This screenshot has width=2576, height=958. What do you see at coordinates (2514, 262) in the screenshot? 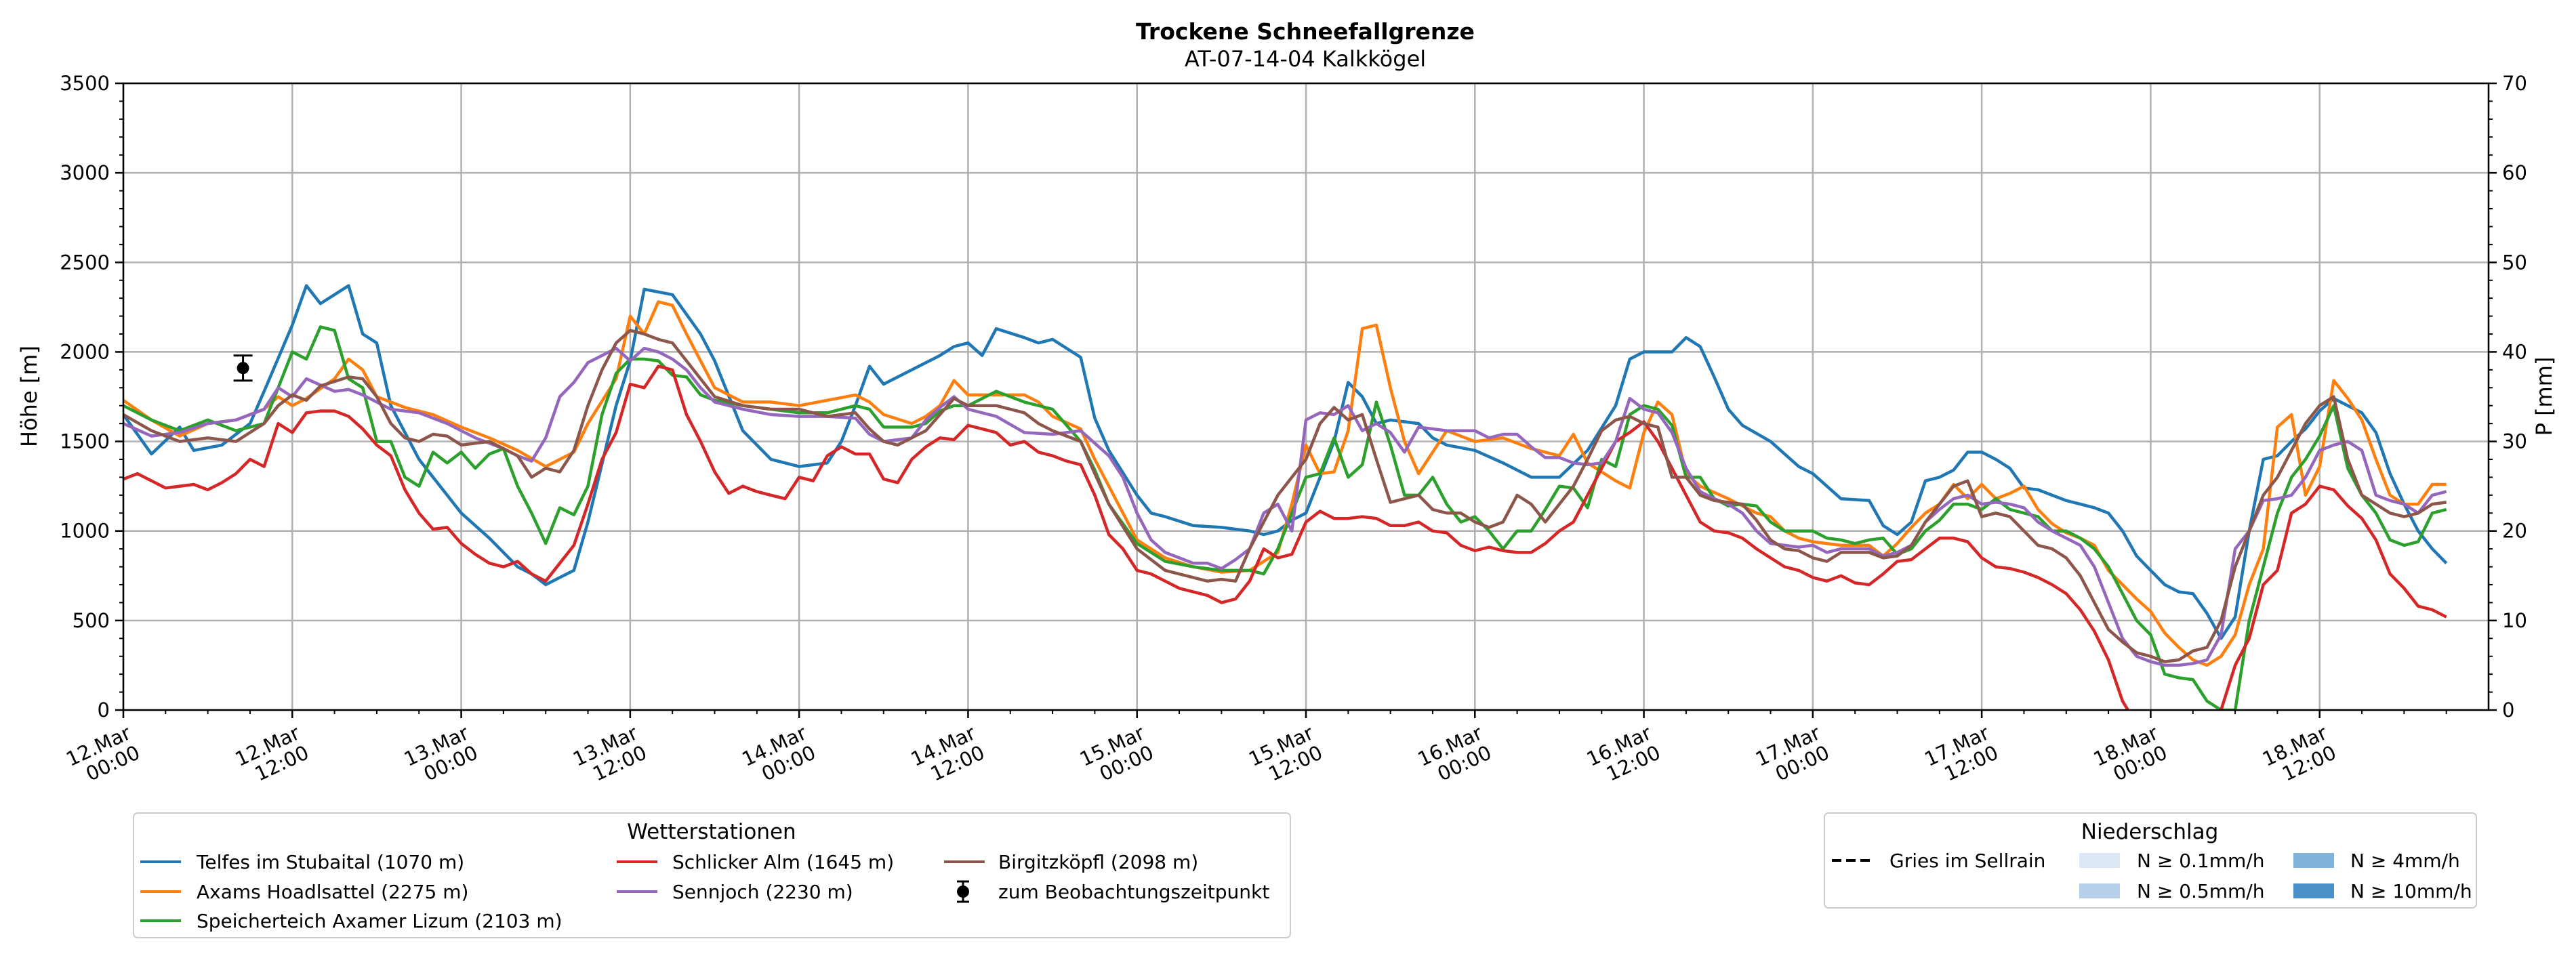
I see `y2-tick-label: 50` at bounding box center [2514, 262].